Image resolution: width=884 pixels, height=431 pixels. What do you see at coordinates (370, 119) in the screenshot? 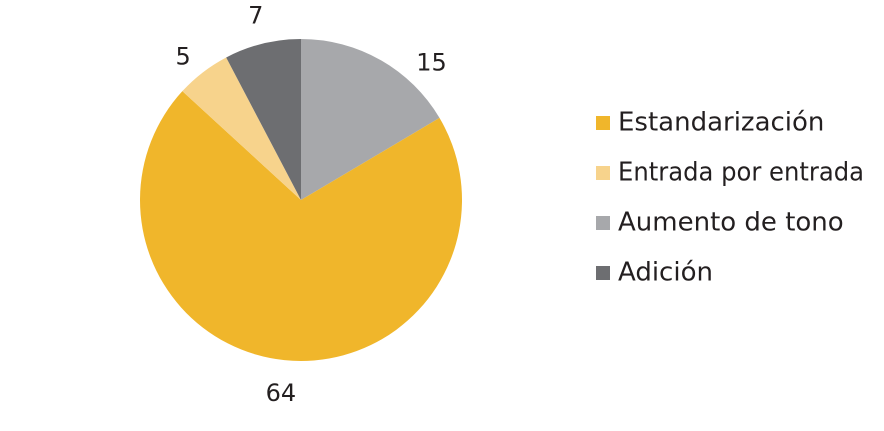
I see `pie-slice-aumento-de-tono` at bounding box center [370, 119].